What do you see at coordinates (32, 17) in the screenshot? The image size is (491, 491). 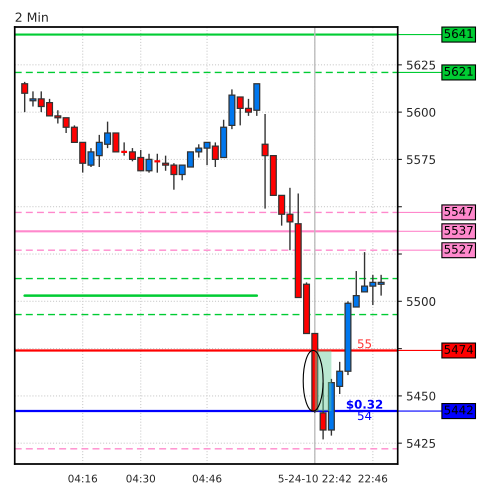 I see `chart-title: 2 Min` at bounding box center [32, 17].